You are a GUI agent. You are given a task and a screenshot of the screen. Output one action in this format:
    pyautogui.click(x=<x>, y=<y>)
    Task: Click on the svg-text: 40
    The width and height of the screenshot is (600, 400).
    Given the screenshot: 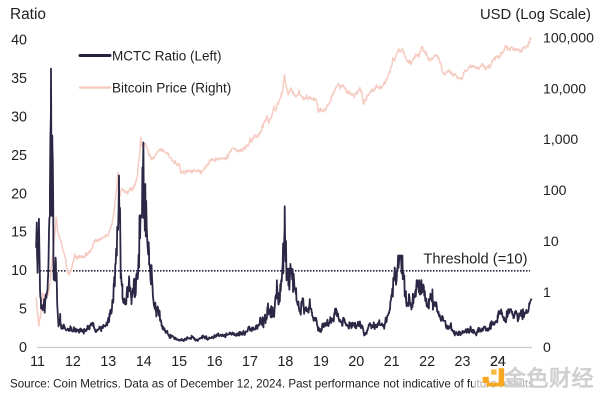 What is the action you would take?
    pyautogui.click(x=19, y=41)
    